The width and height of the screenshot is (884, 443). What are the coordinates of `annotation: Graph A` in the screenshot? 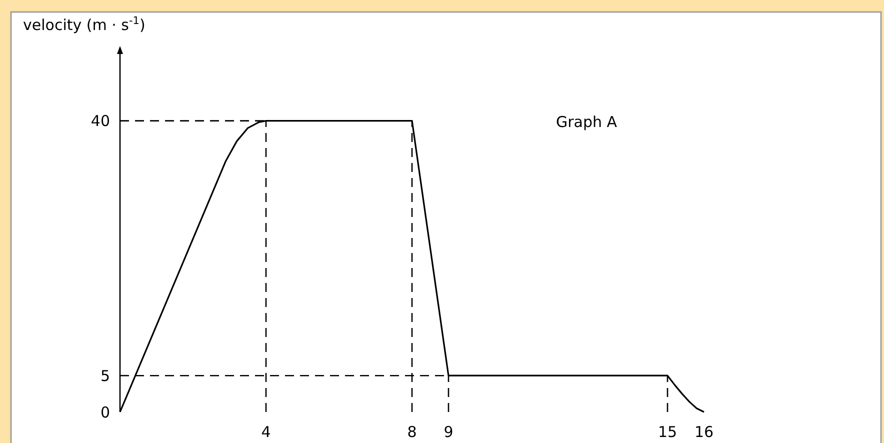 It's located at (587, 122).